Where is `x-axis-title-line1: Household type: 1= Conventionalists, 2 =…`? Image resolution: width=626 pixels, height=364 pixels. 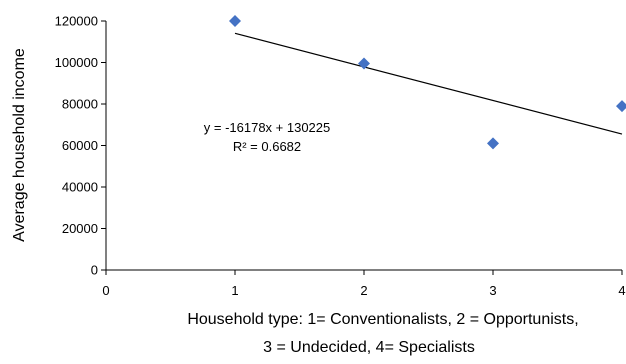 x-axis-title-line1: Household type: 1= Conventionalists, 2 =… is located at coordinates (382, 319).